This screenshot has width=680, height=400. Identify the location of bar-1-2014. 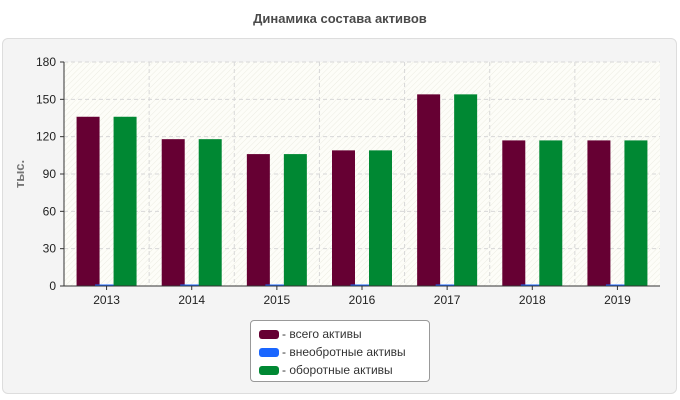
(192, 285).